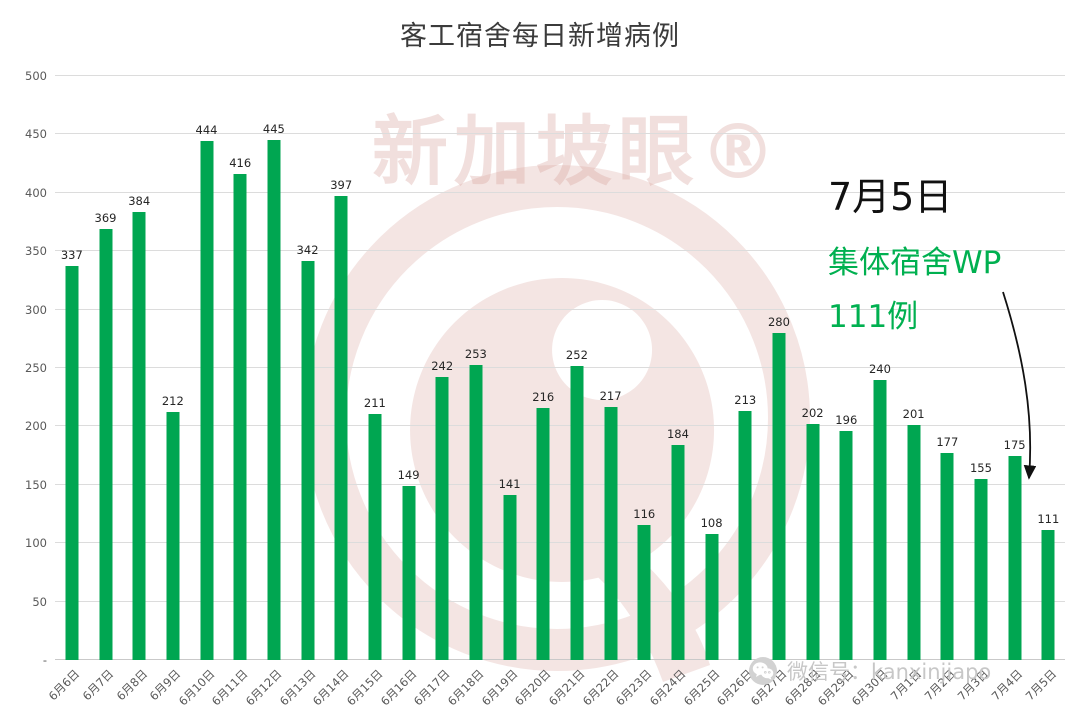 This screenshot has width=1080, height=727. Describe the element at coordinates (196, 687) in the screenshot. I see `x-tick-label: 6月10日` at that location.